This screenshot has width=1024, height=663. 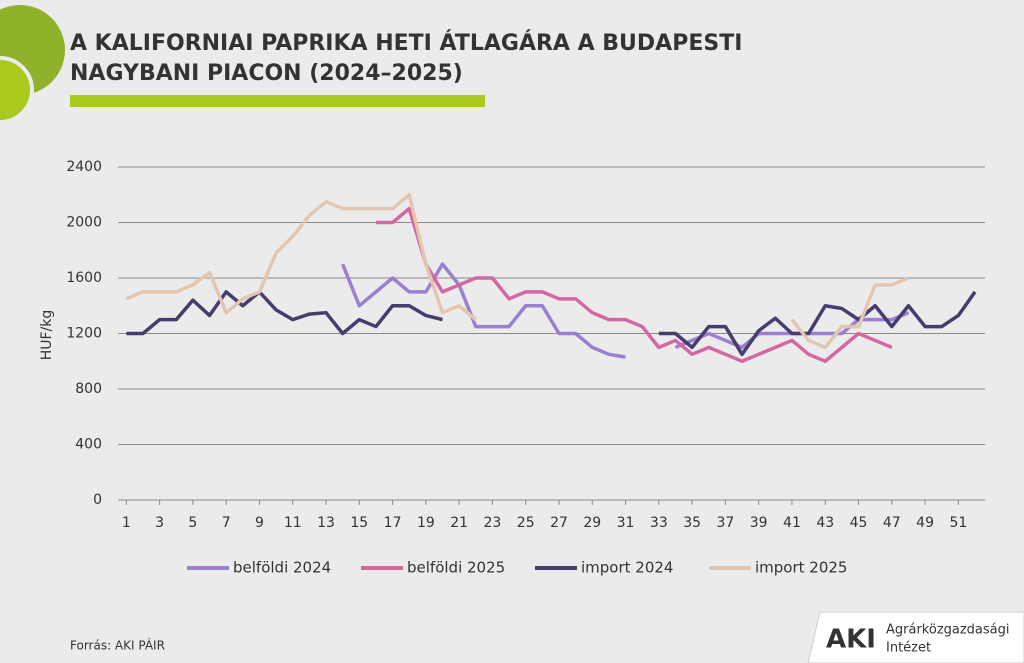 What do you see at coordinates (801, 568) in the screenshot?
I see `legend-label: import 2025` at bounding box center [801, 568].